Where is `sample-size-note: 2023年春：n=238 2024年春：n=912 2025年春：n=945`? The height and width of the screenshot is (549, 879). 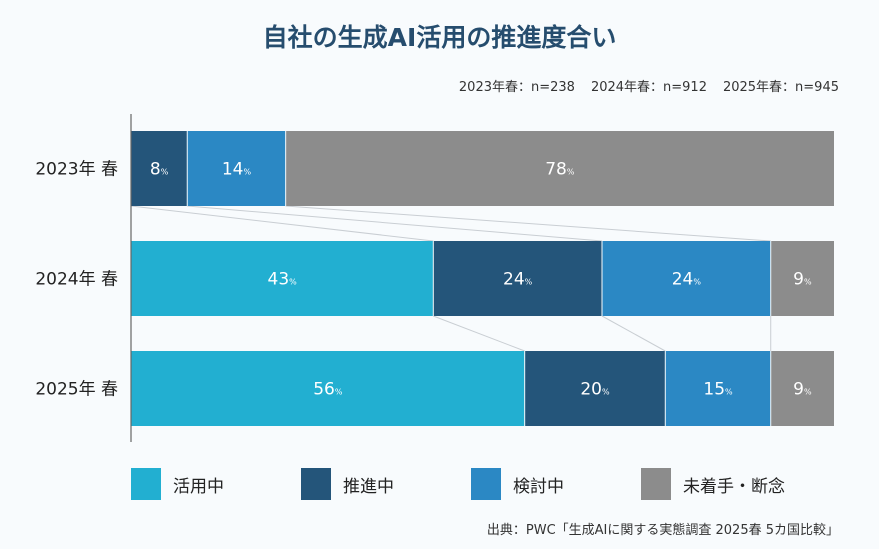 sample-size-note: 2023年春：n=238 2024年春：n=912 2025年春：n=945 is located at coordinates (649, 85).